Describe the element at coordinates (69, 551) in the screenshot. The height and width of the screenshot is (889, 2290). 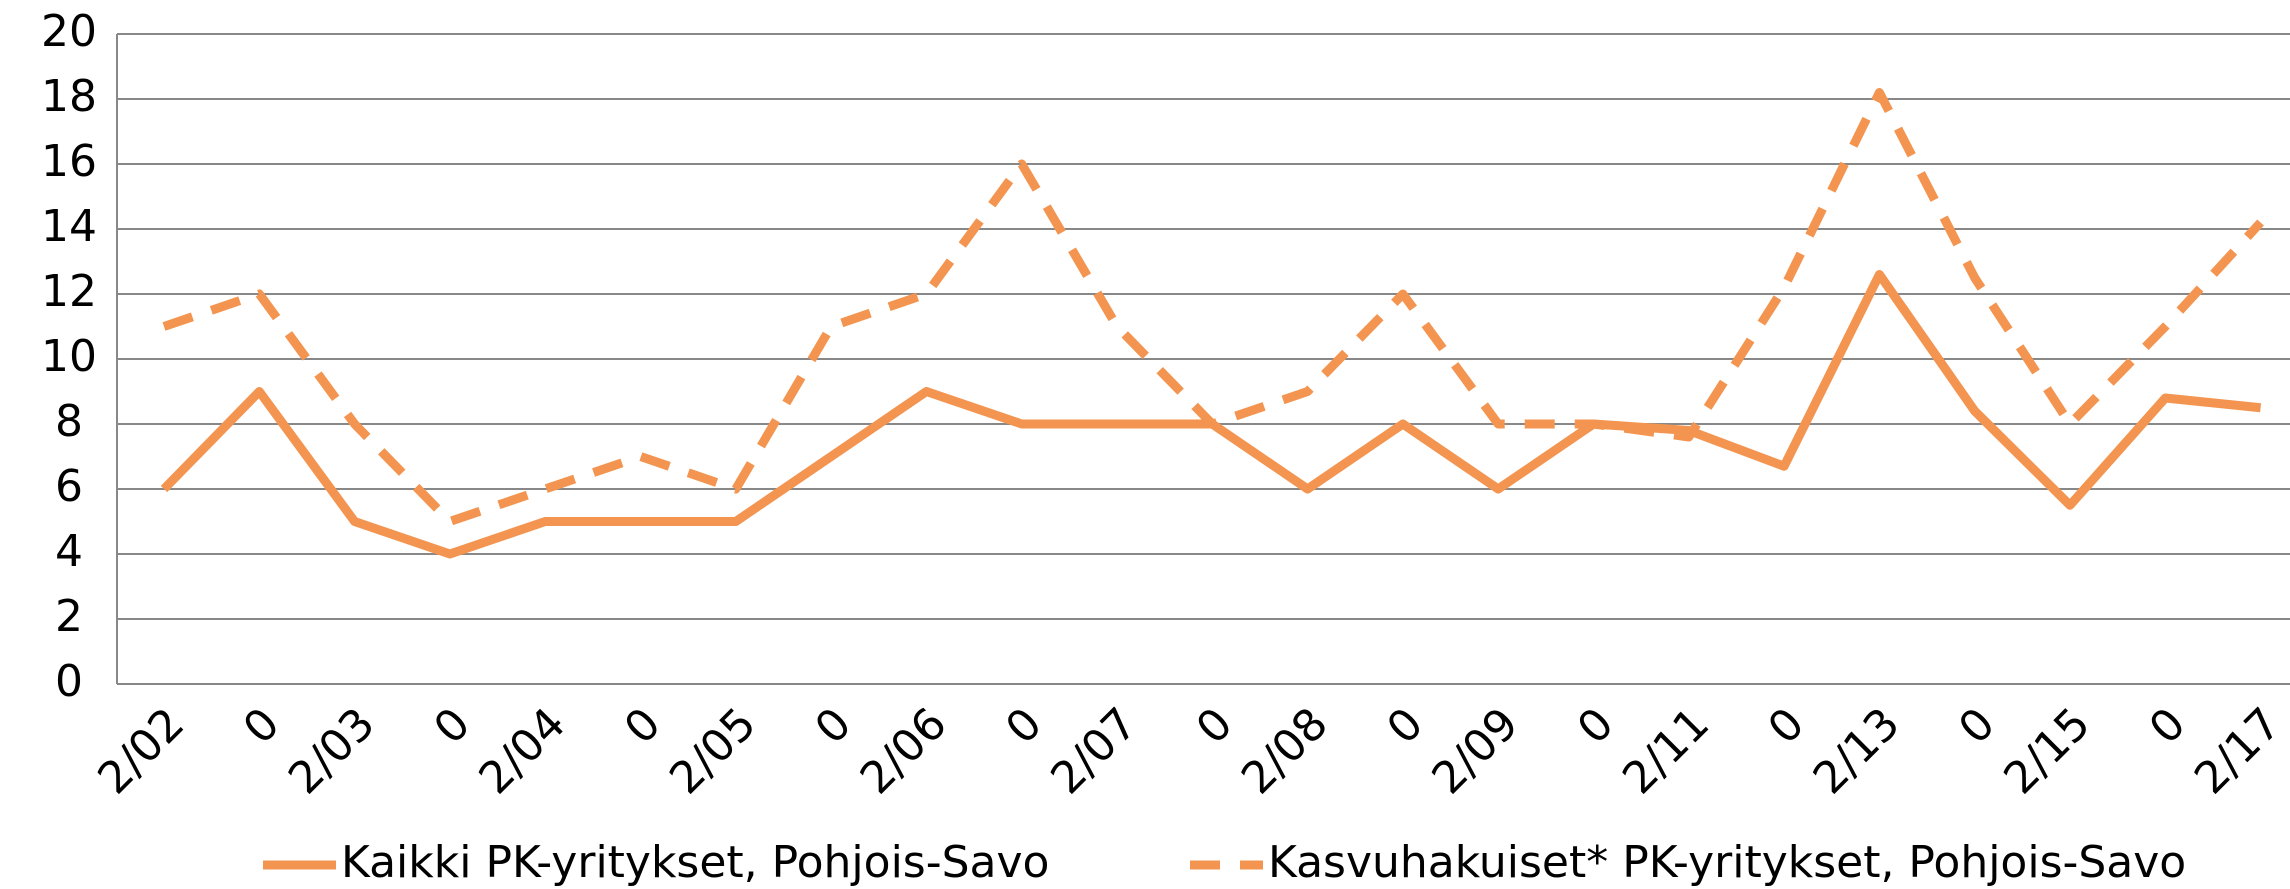
I see `y-tick-label: 4` at that location.